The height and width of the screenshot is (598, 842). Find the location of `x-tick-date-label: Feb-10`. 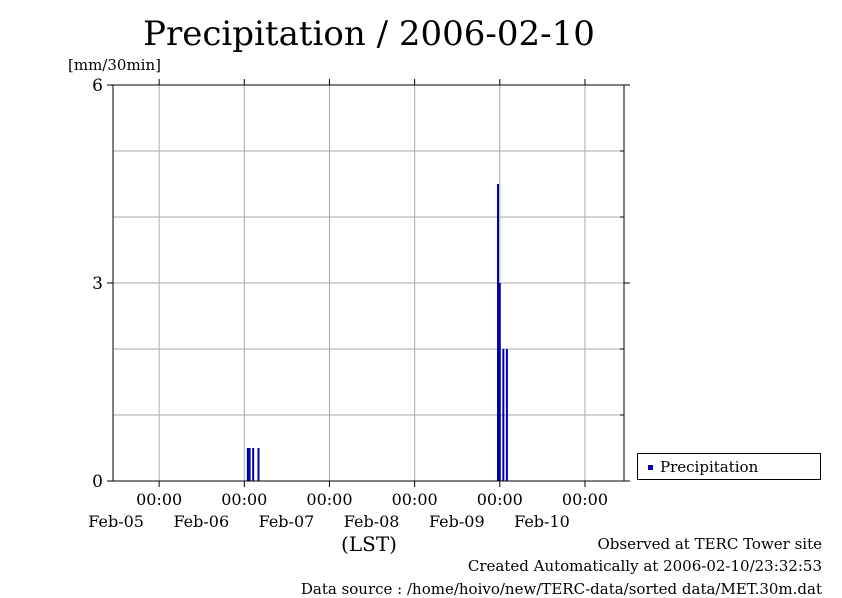

x-tick-date-label: Feb-10 is located at coordinates (542, 521).